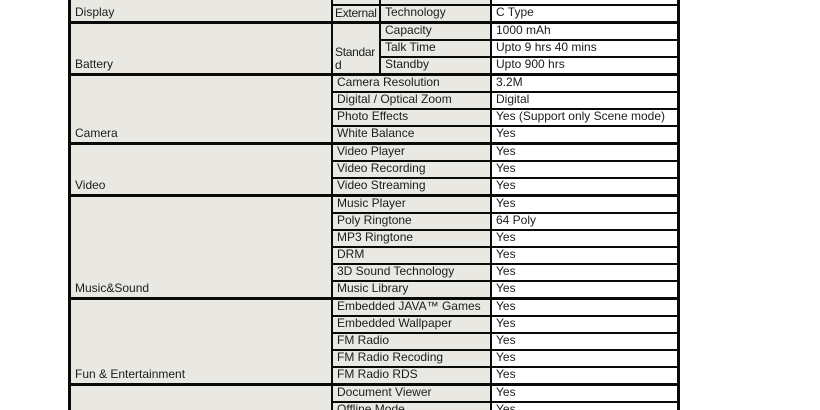 Image resolution: width=820 pixels, height=410 pixels. I want to click on feature-cell: Standby, so click(434, 65).